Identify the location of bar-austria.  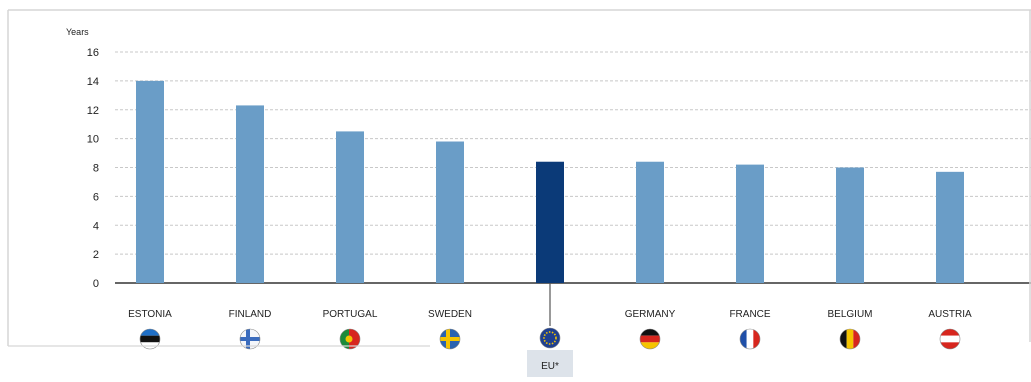
(950, 227).